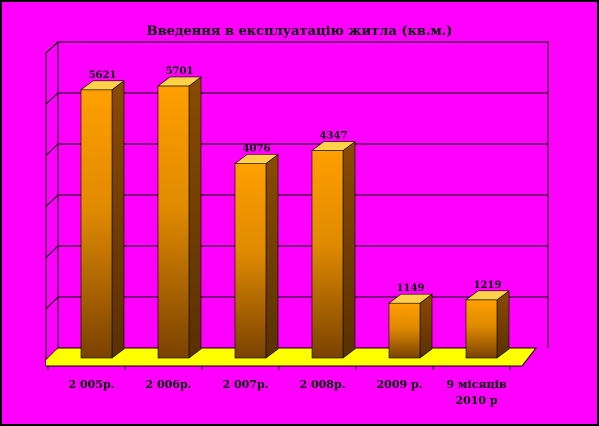 Image resolution: width=599 pixels, height=426 pixels. I want to click on data-label: 1219, so click(488, 285).